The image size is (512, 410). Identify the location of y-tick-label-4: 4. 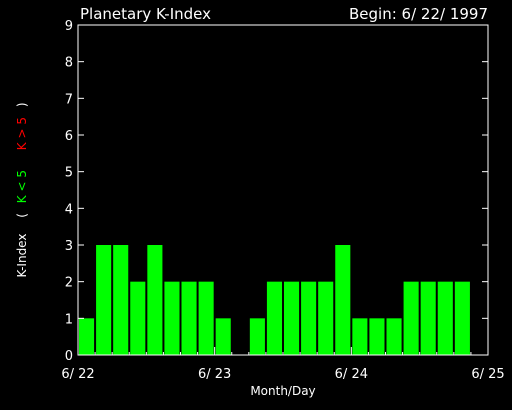
(69, 209).